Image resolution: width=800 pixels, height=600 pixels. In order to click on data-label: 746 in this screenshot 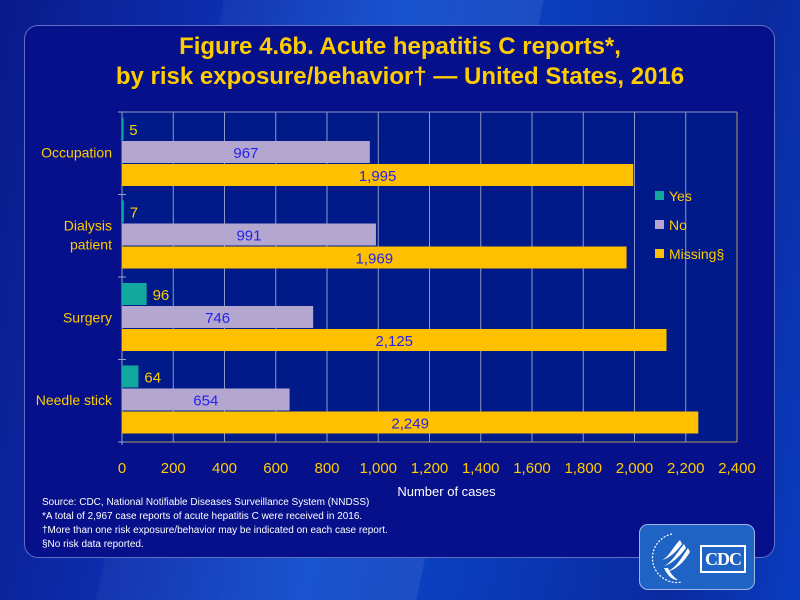, I will do `click(217, 318)`.